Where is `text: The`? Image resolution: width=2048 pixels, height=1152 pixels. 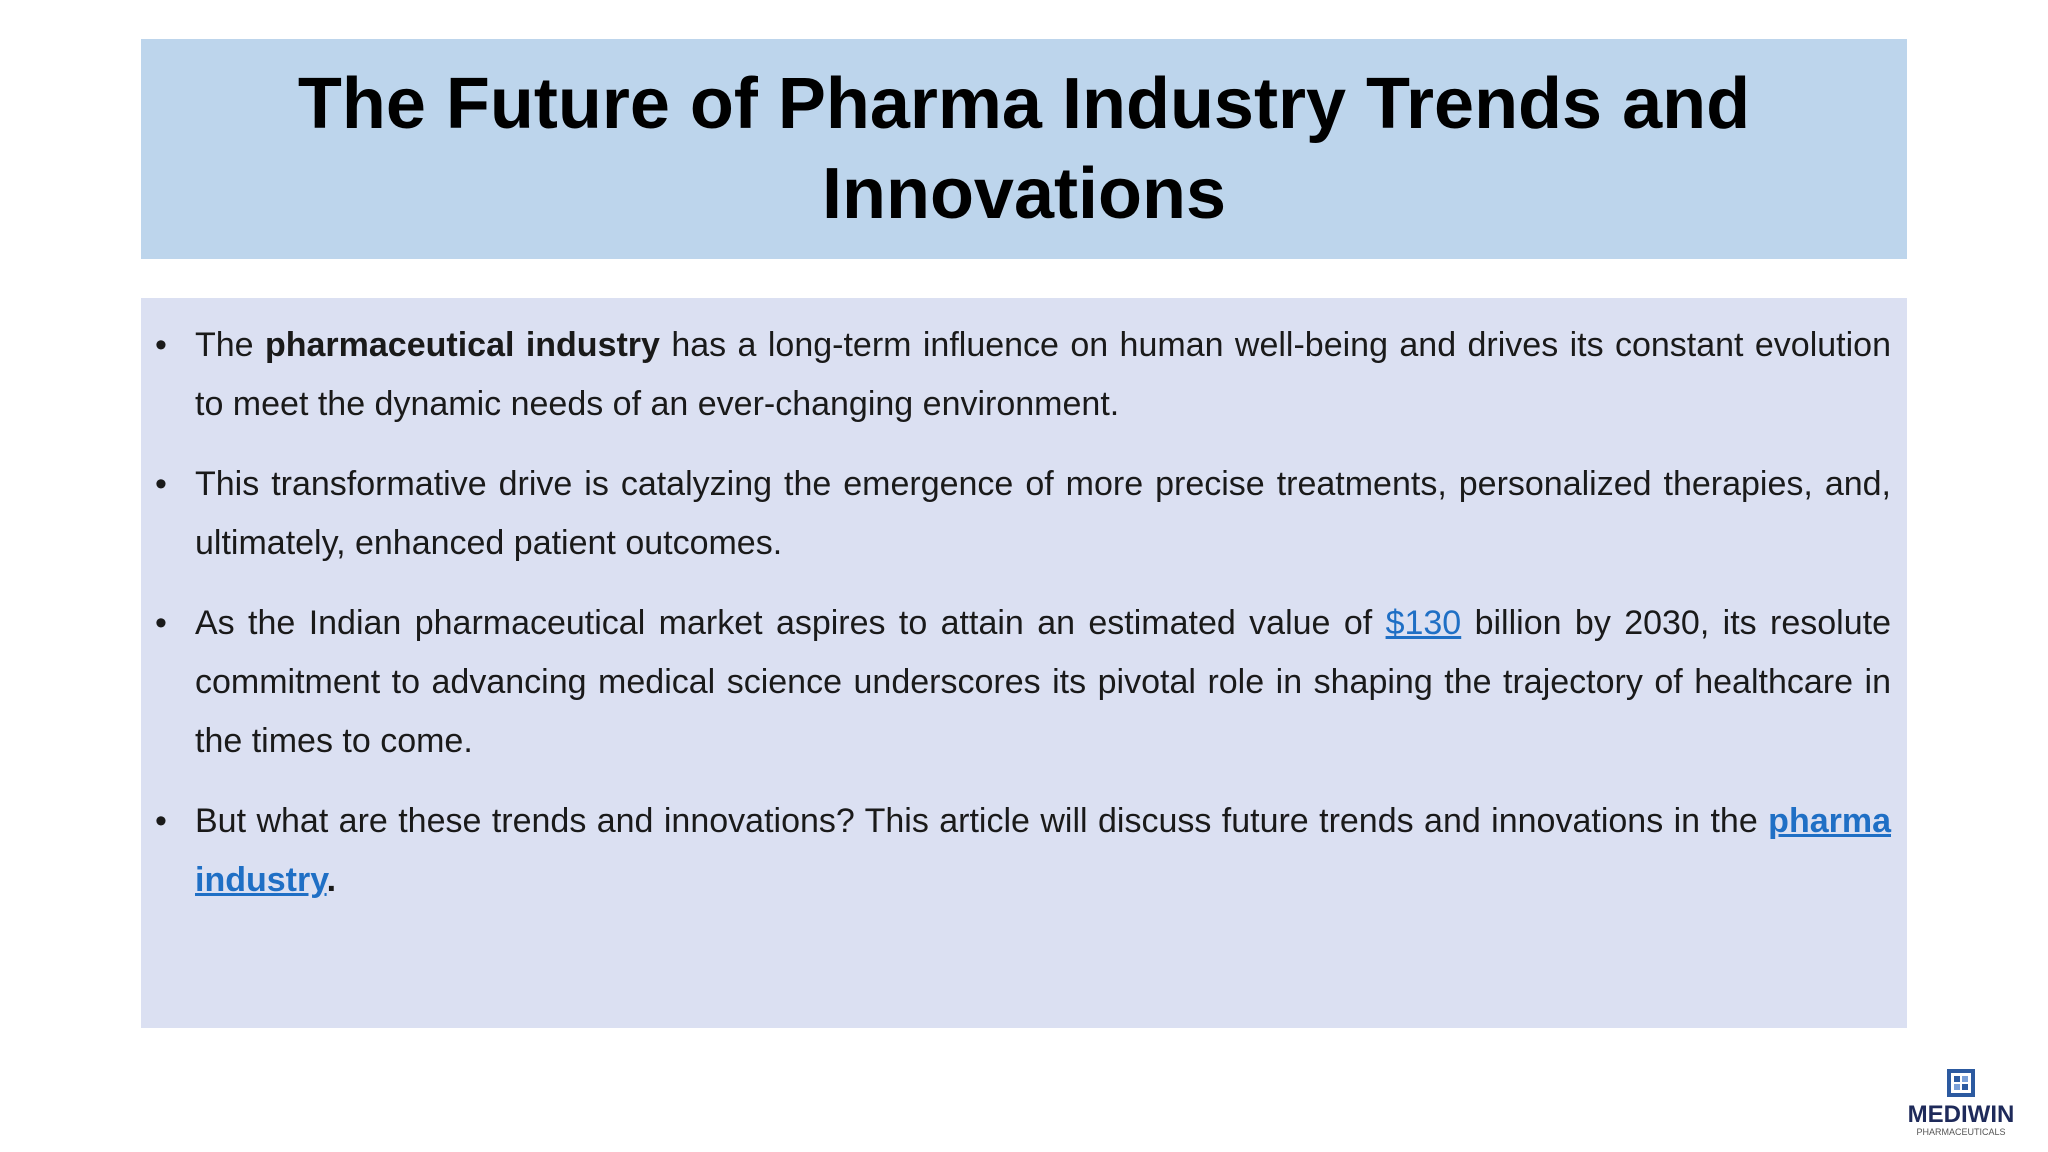 text: The is located at coordinates (230, 345).